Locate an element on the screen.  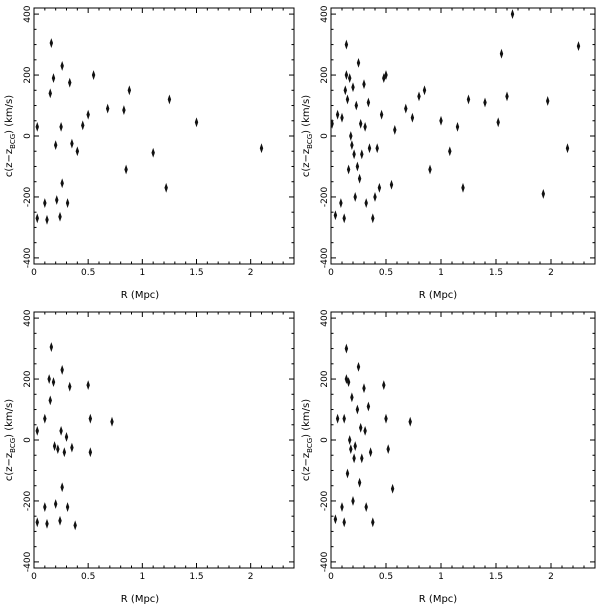
y-tick-label: -400 is located at coordinates (325, 257).